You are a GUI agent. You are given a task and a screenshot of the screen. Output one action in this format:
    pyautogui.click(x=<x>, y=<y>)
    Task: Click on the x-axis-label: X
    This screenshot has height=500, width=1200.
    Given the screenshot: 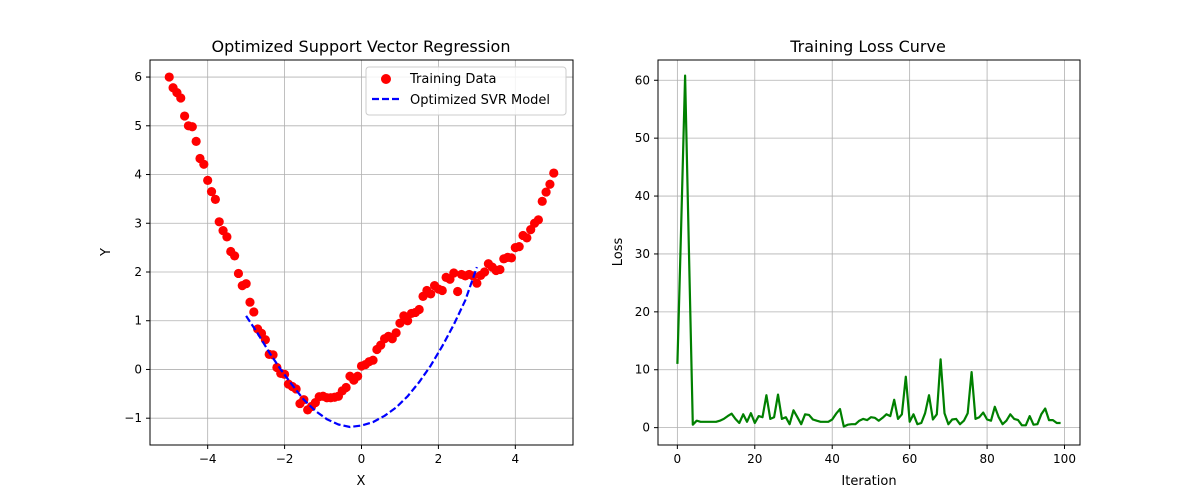 What is the action you would take?
    pyautogui.click(x=361, y=481)
    